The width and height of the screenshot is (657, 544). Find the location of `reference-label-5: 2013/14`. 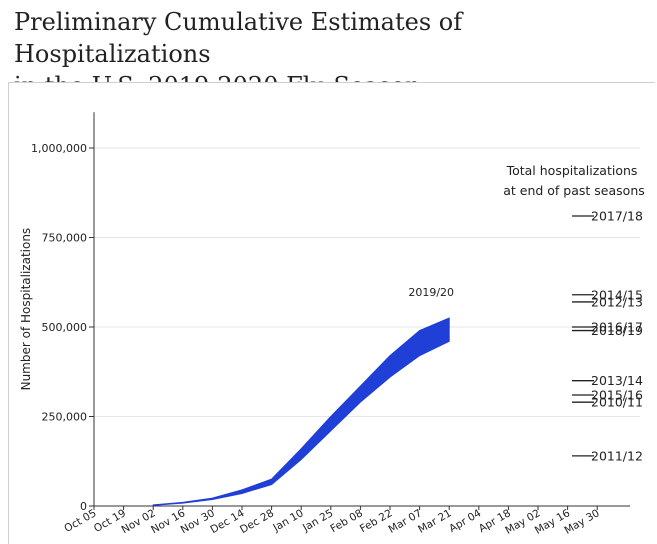

reference-label-5: 2013/14 is located at coordinates (617, 380).